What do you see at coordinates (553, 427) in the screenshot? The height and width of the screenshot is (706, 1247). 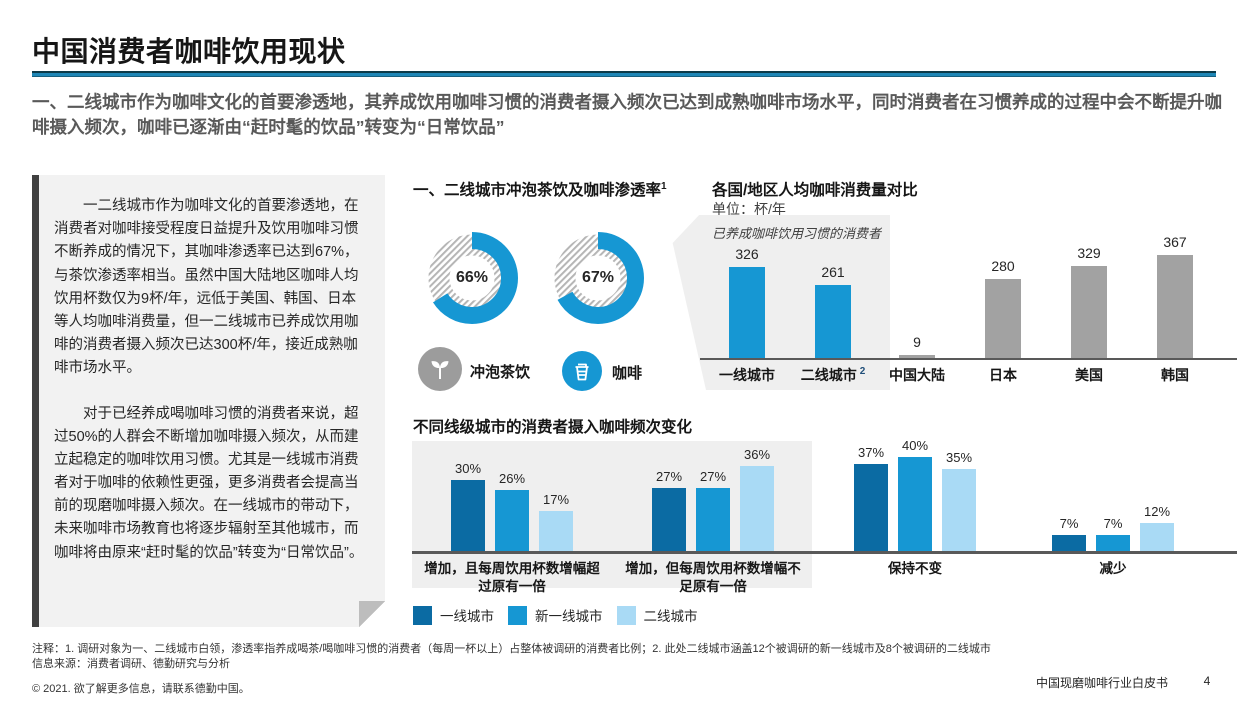 I see `frequency-chart-title: 不同线级城市的消费者摄入咖啡频次变化` at bounding box center [553, 427].